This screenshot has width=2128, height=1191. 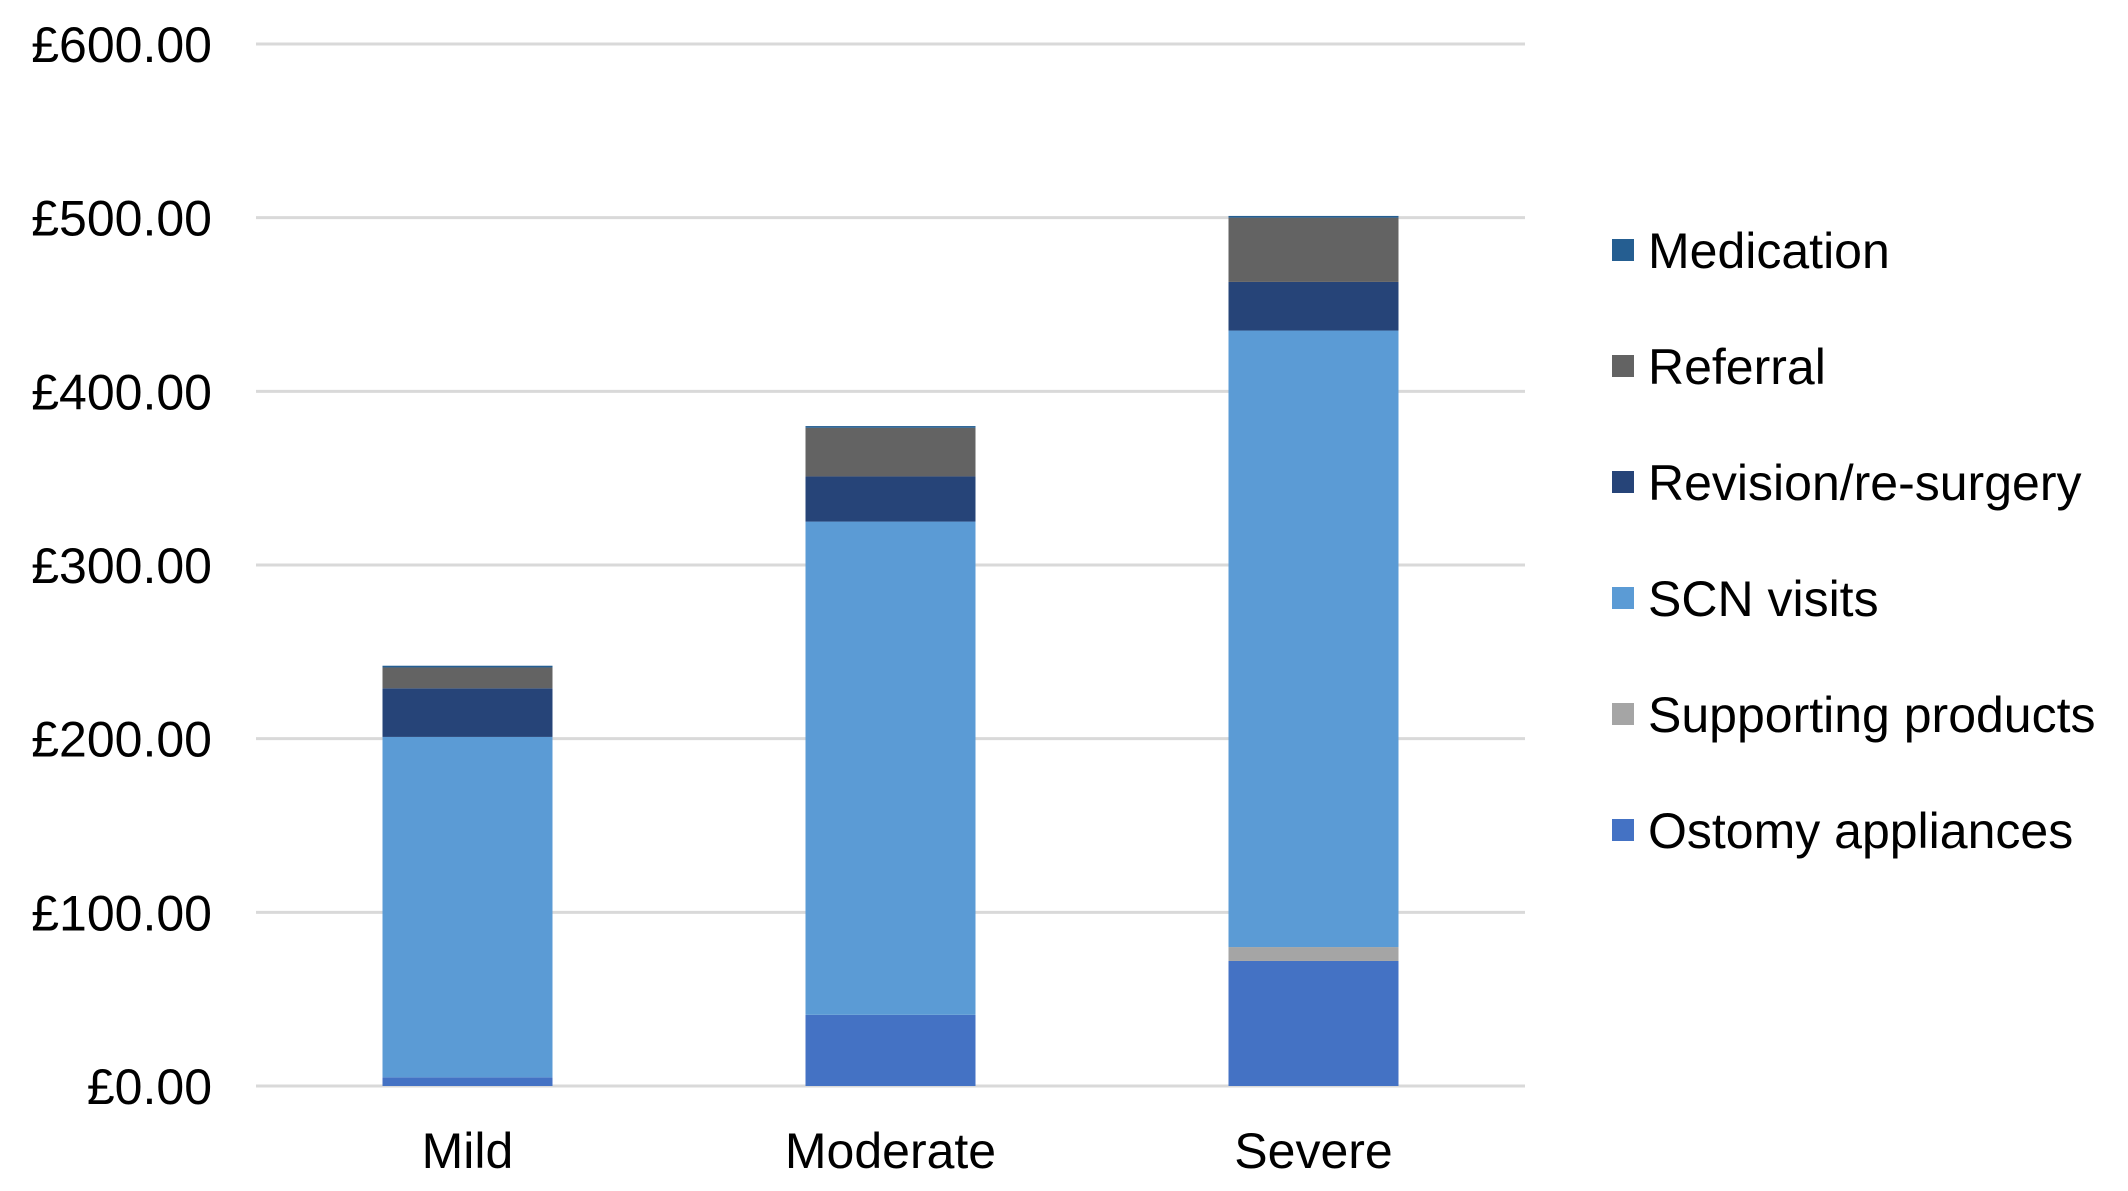 What do you see at coordinates (1737, 367) in the screenshot?
I see `legend-label: Referral` at bounding box center [1737, 367].